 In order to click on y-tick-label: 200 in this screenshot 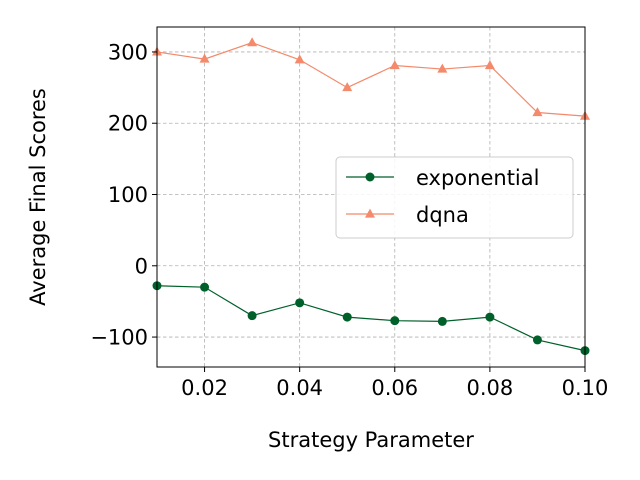, I will do `click(128, 124)`.